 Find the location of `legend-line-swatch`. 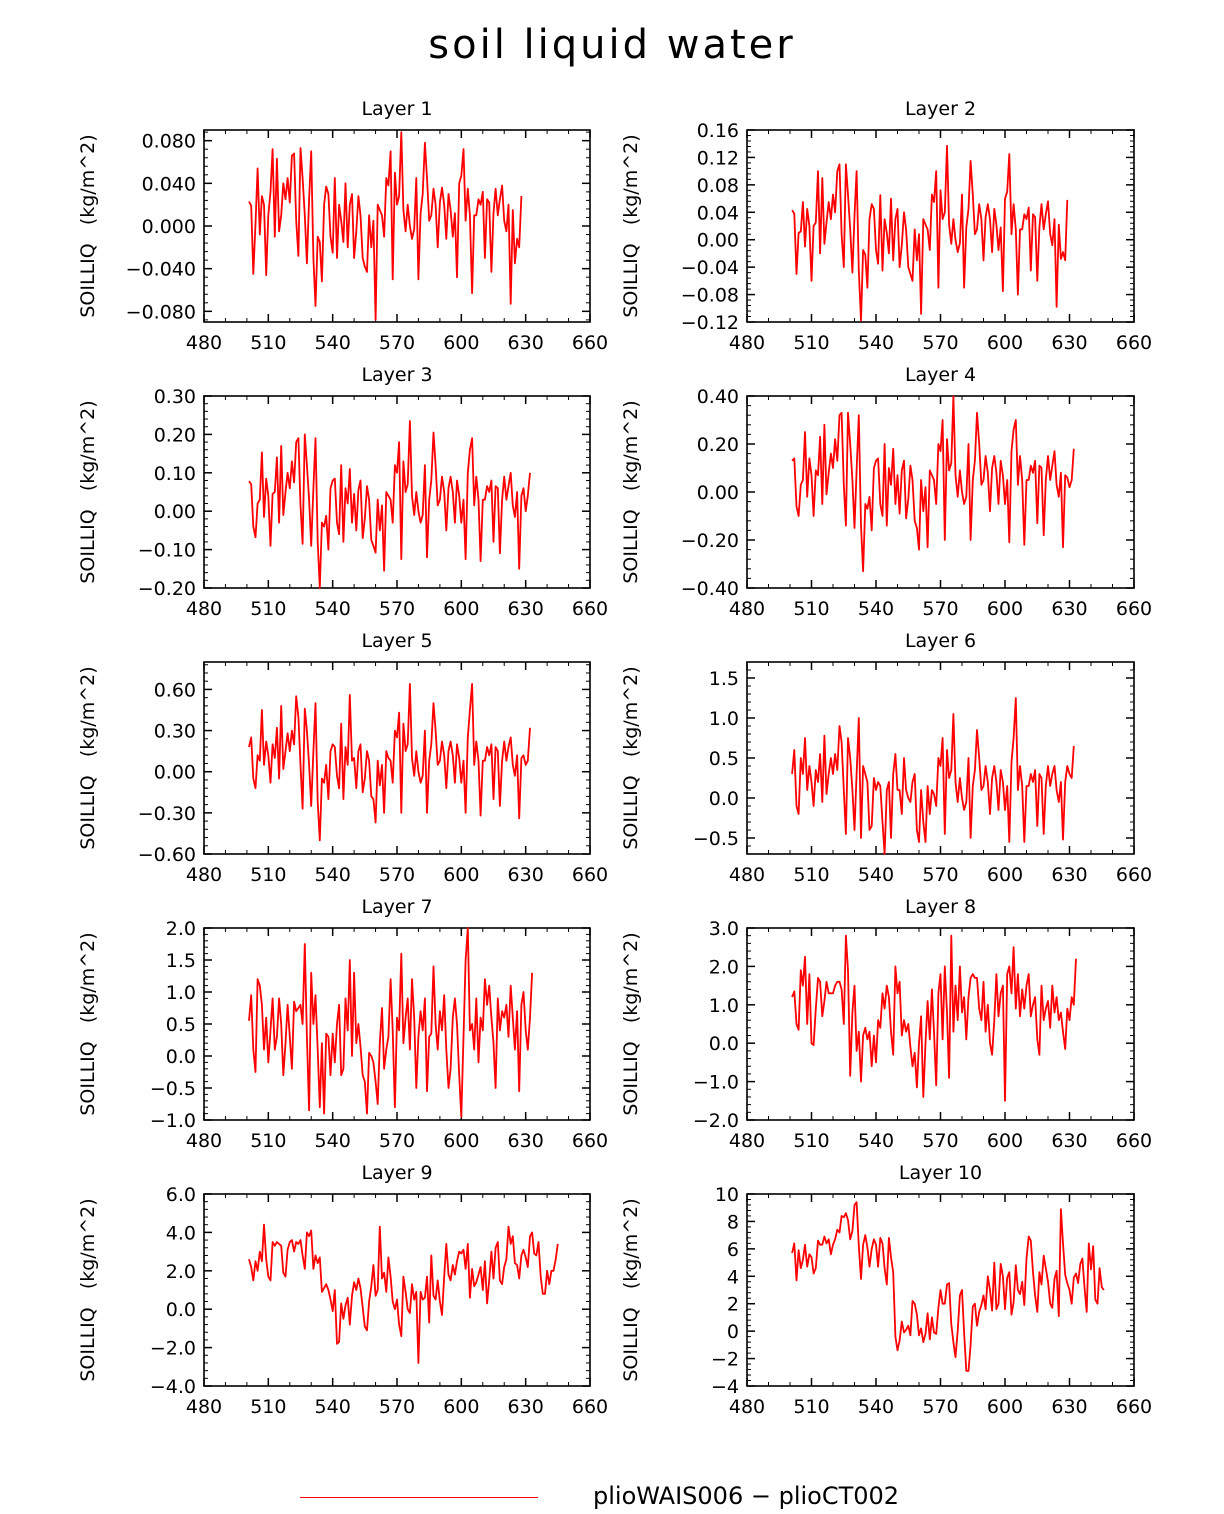

legend-line-swatch is located at coordinates (419, 1497).